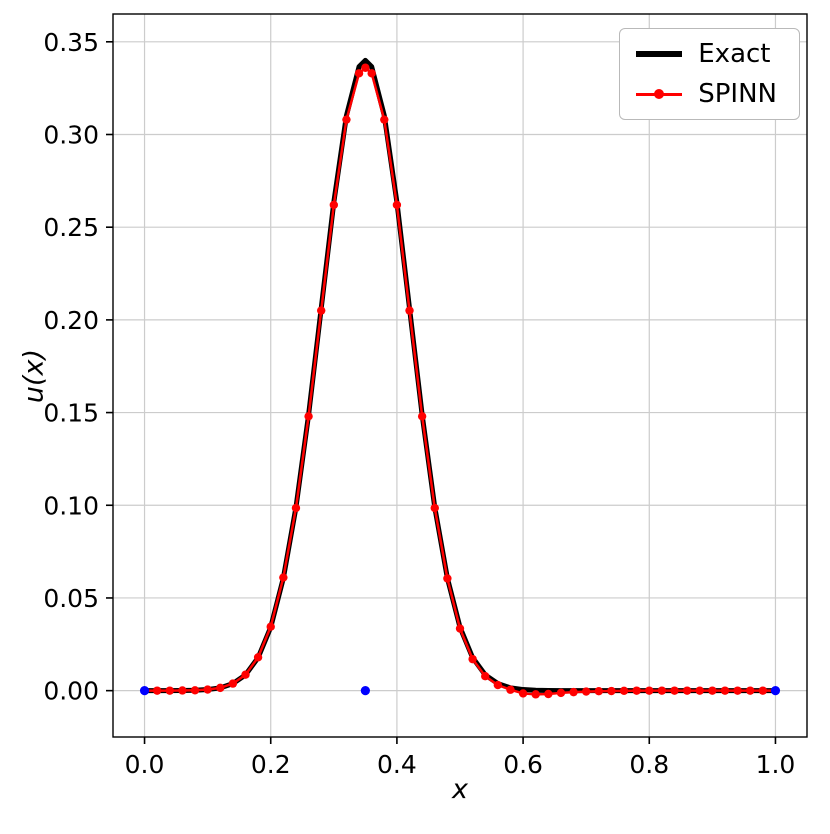 Image resolution: width=830 pixels, height=834 pixels. I want to click on exact-line-sample, so click(659, 54).